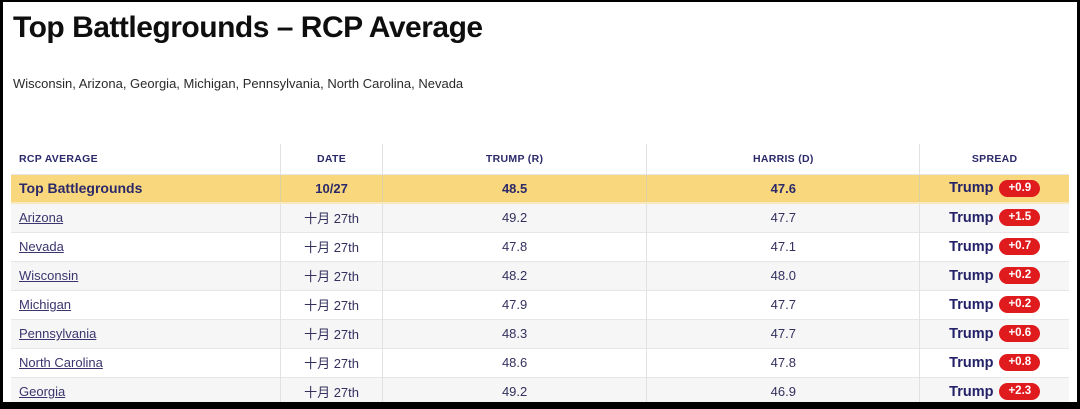  What do you see at coordinates (783, 188) in the screenshot?
I see `harris-value: 47.6` at bounding box center [783, 188].